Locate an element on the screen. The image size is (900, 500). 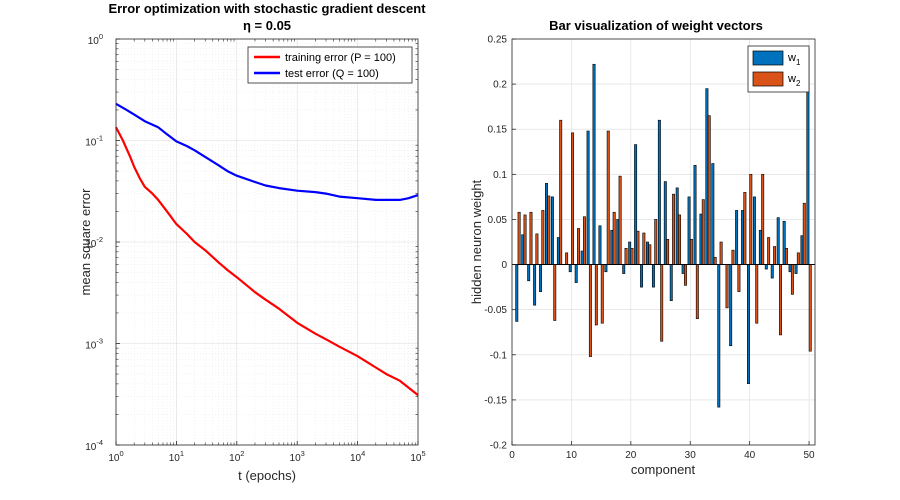
chart-subtitle: η = 0.05 is located at coordinates (267, 25).